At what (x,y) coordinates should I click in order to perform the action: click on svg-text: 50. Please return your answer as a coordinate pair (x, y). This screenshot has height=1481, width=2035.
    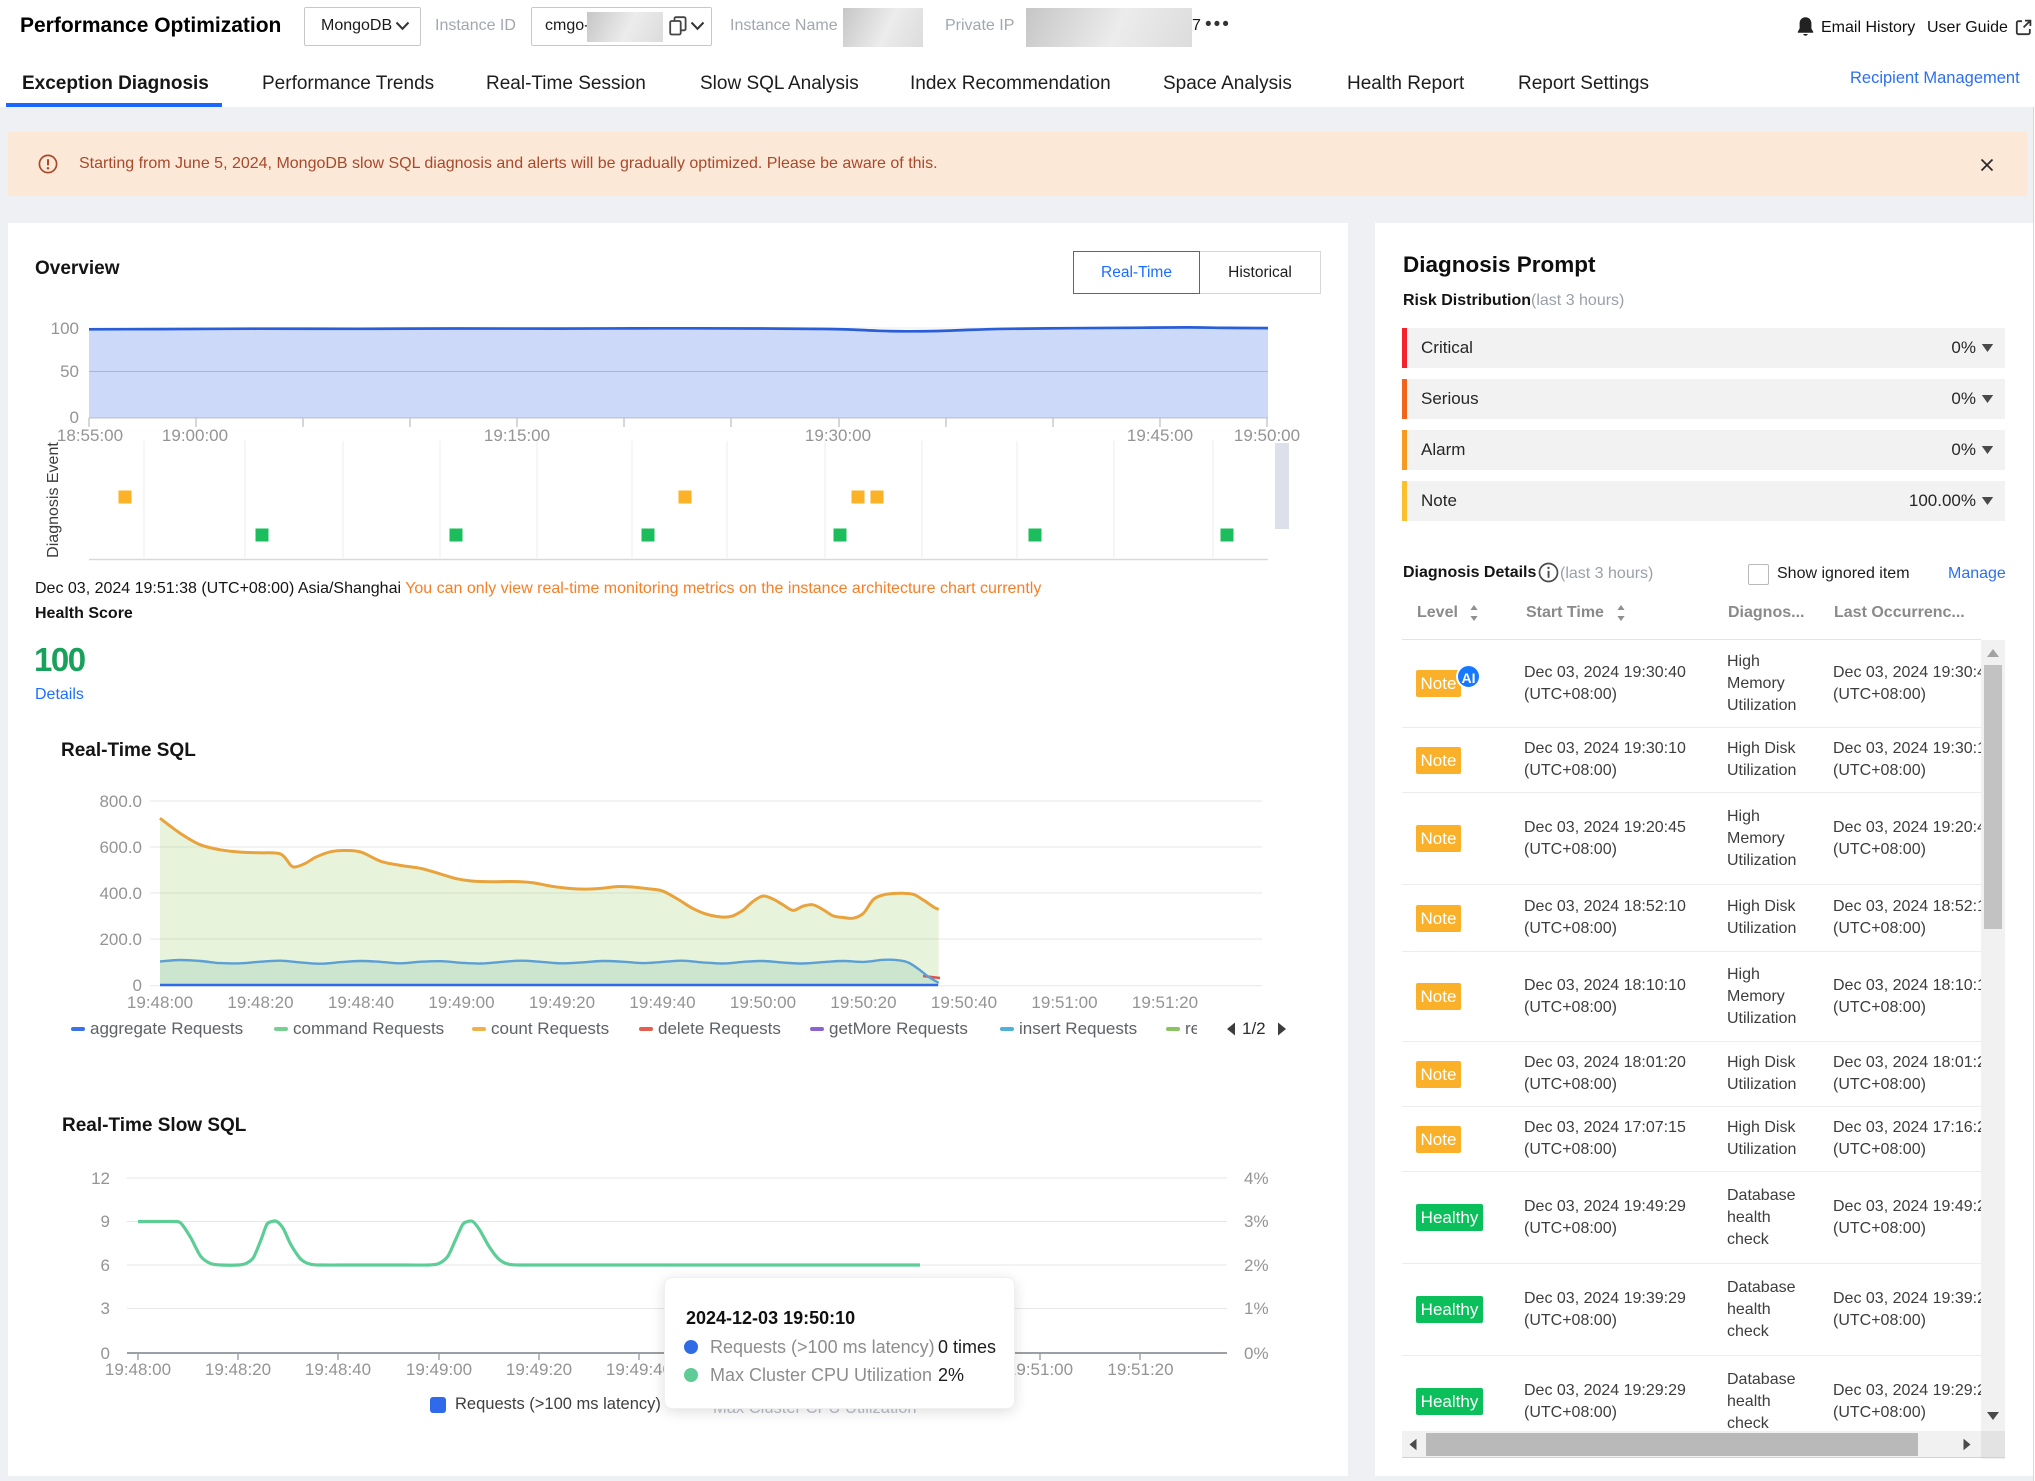
    Looking at the image, I should click on (69, 371).